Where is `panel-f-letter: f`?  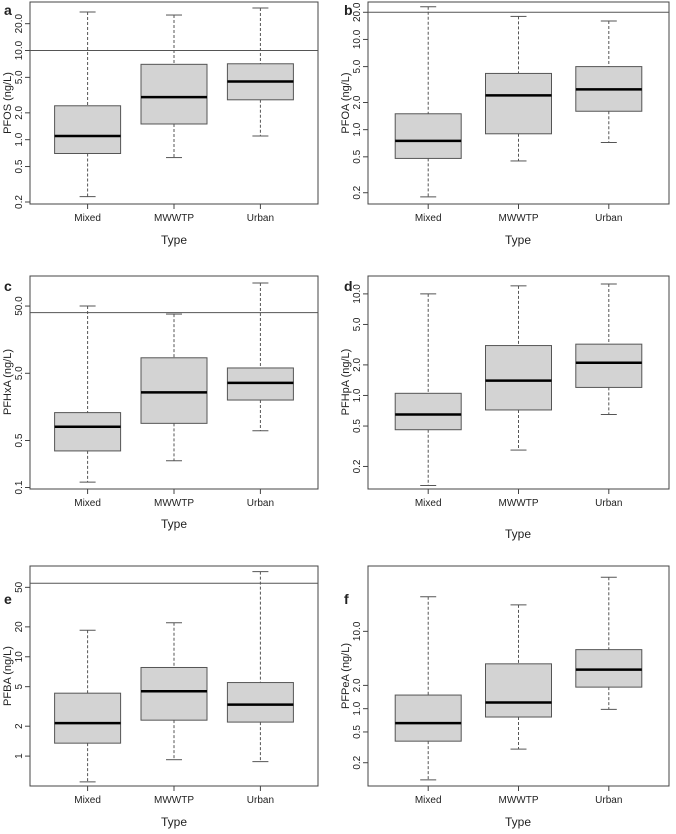
panel-f-letter: f is located at coordinates (346, 599).